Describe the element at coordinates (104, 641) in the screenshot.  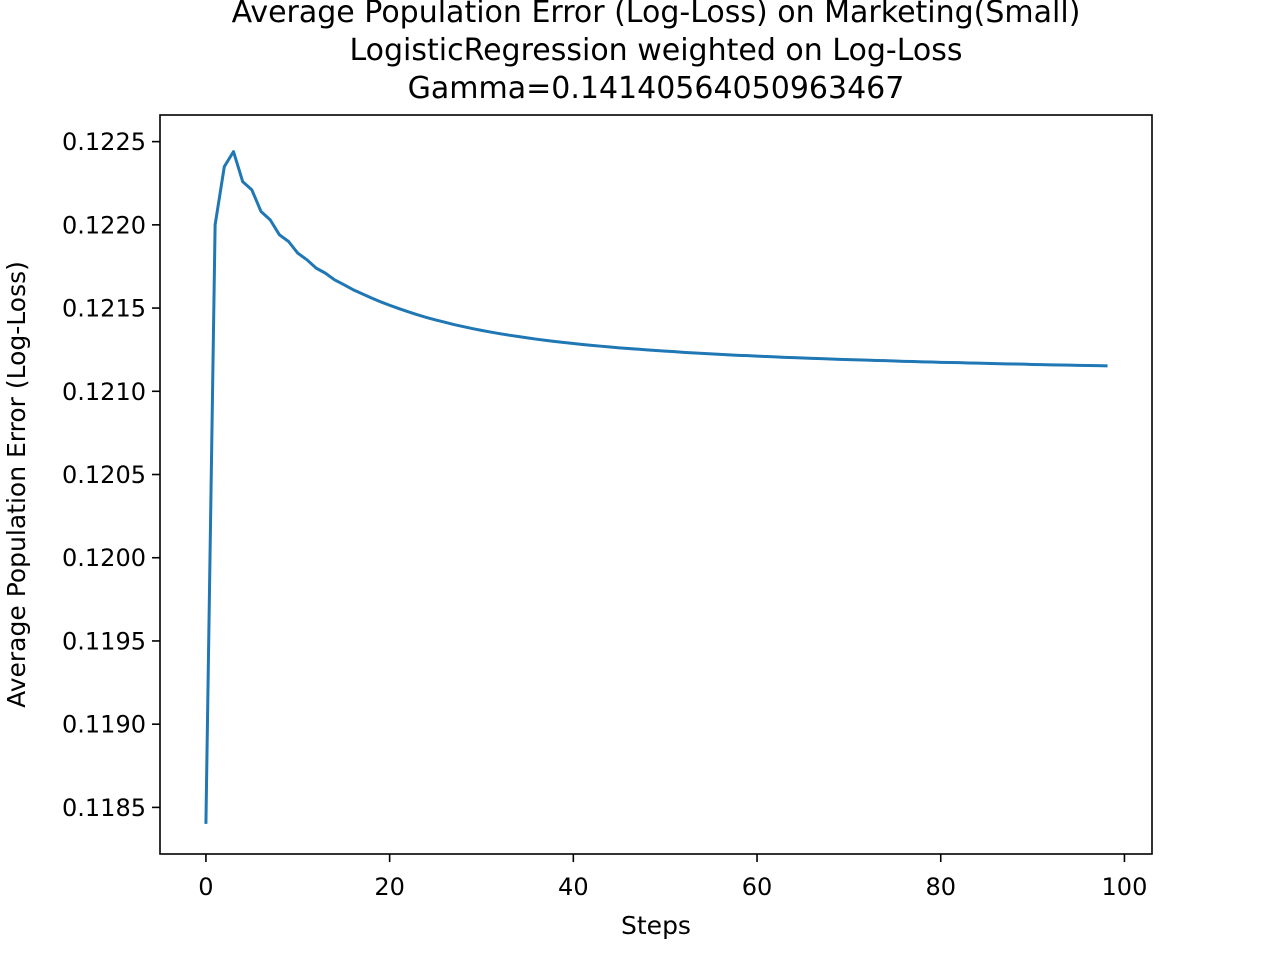
I see `y-tick-label: 0.1195` at that location.